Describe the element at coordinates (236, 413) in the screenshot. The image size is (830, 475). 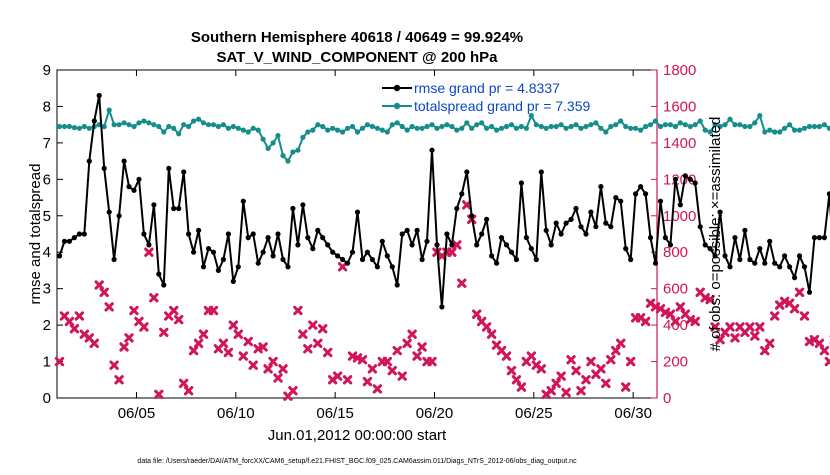
I see `x-tick-label: 06/10` at that location.